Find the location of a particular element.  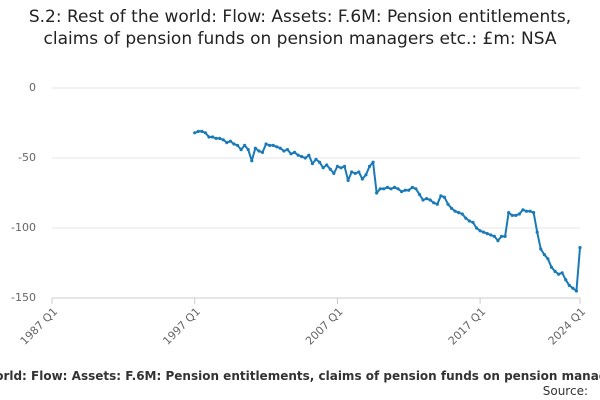

x-tick-label: 2017 Q1 is located at coordinates (467, 326).